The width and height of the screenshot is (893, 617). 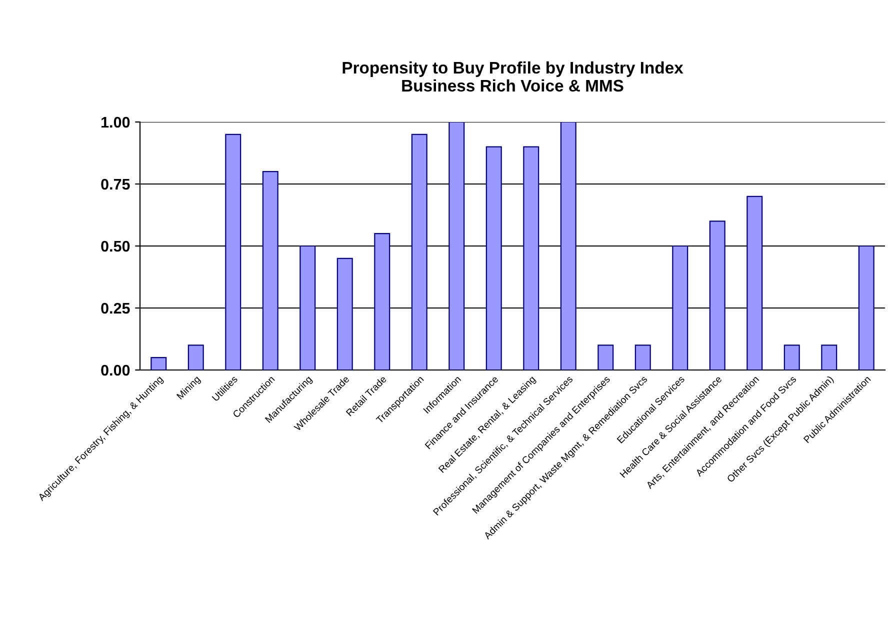 What do you see at coordinates (116, 122) in the screenshot?
I see `y-tick-label: 1.00` at bounding box center [116, 122].